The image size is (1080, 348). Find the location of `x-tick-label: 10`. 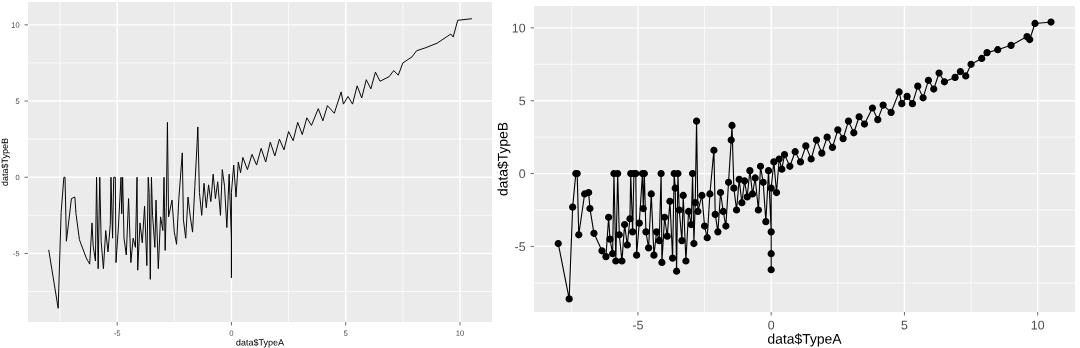

x-tick-label: 10 is located at coordinates (1038, 325).